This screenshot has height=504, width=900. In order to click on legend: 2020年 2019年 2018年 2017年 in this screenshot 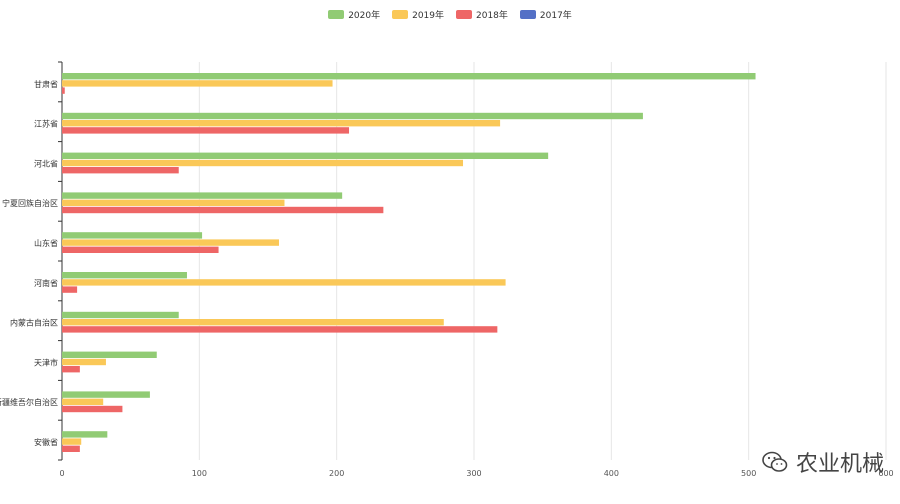, I will do `click(450, 14)`.